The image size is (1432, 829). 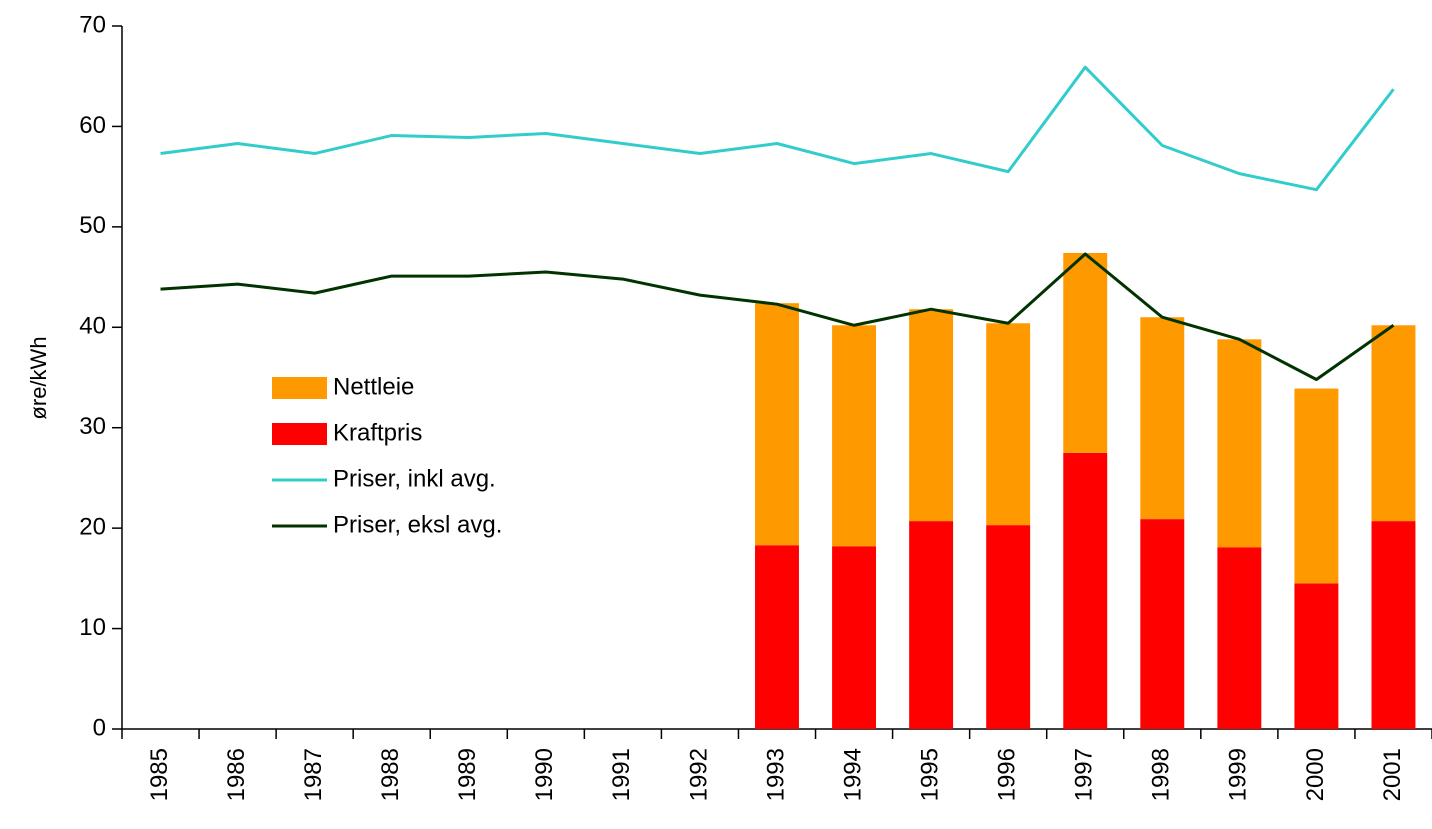 What do you see at coordinates (38, 377) in the screenshot?
I see `y-axis-label: øre/kWh` at bounding box center [38, 377].